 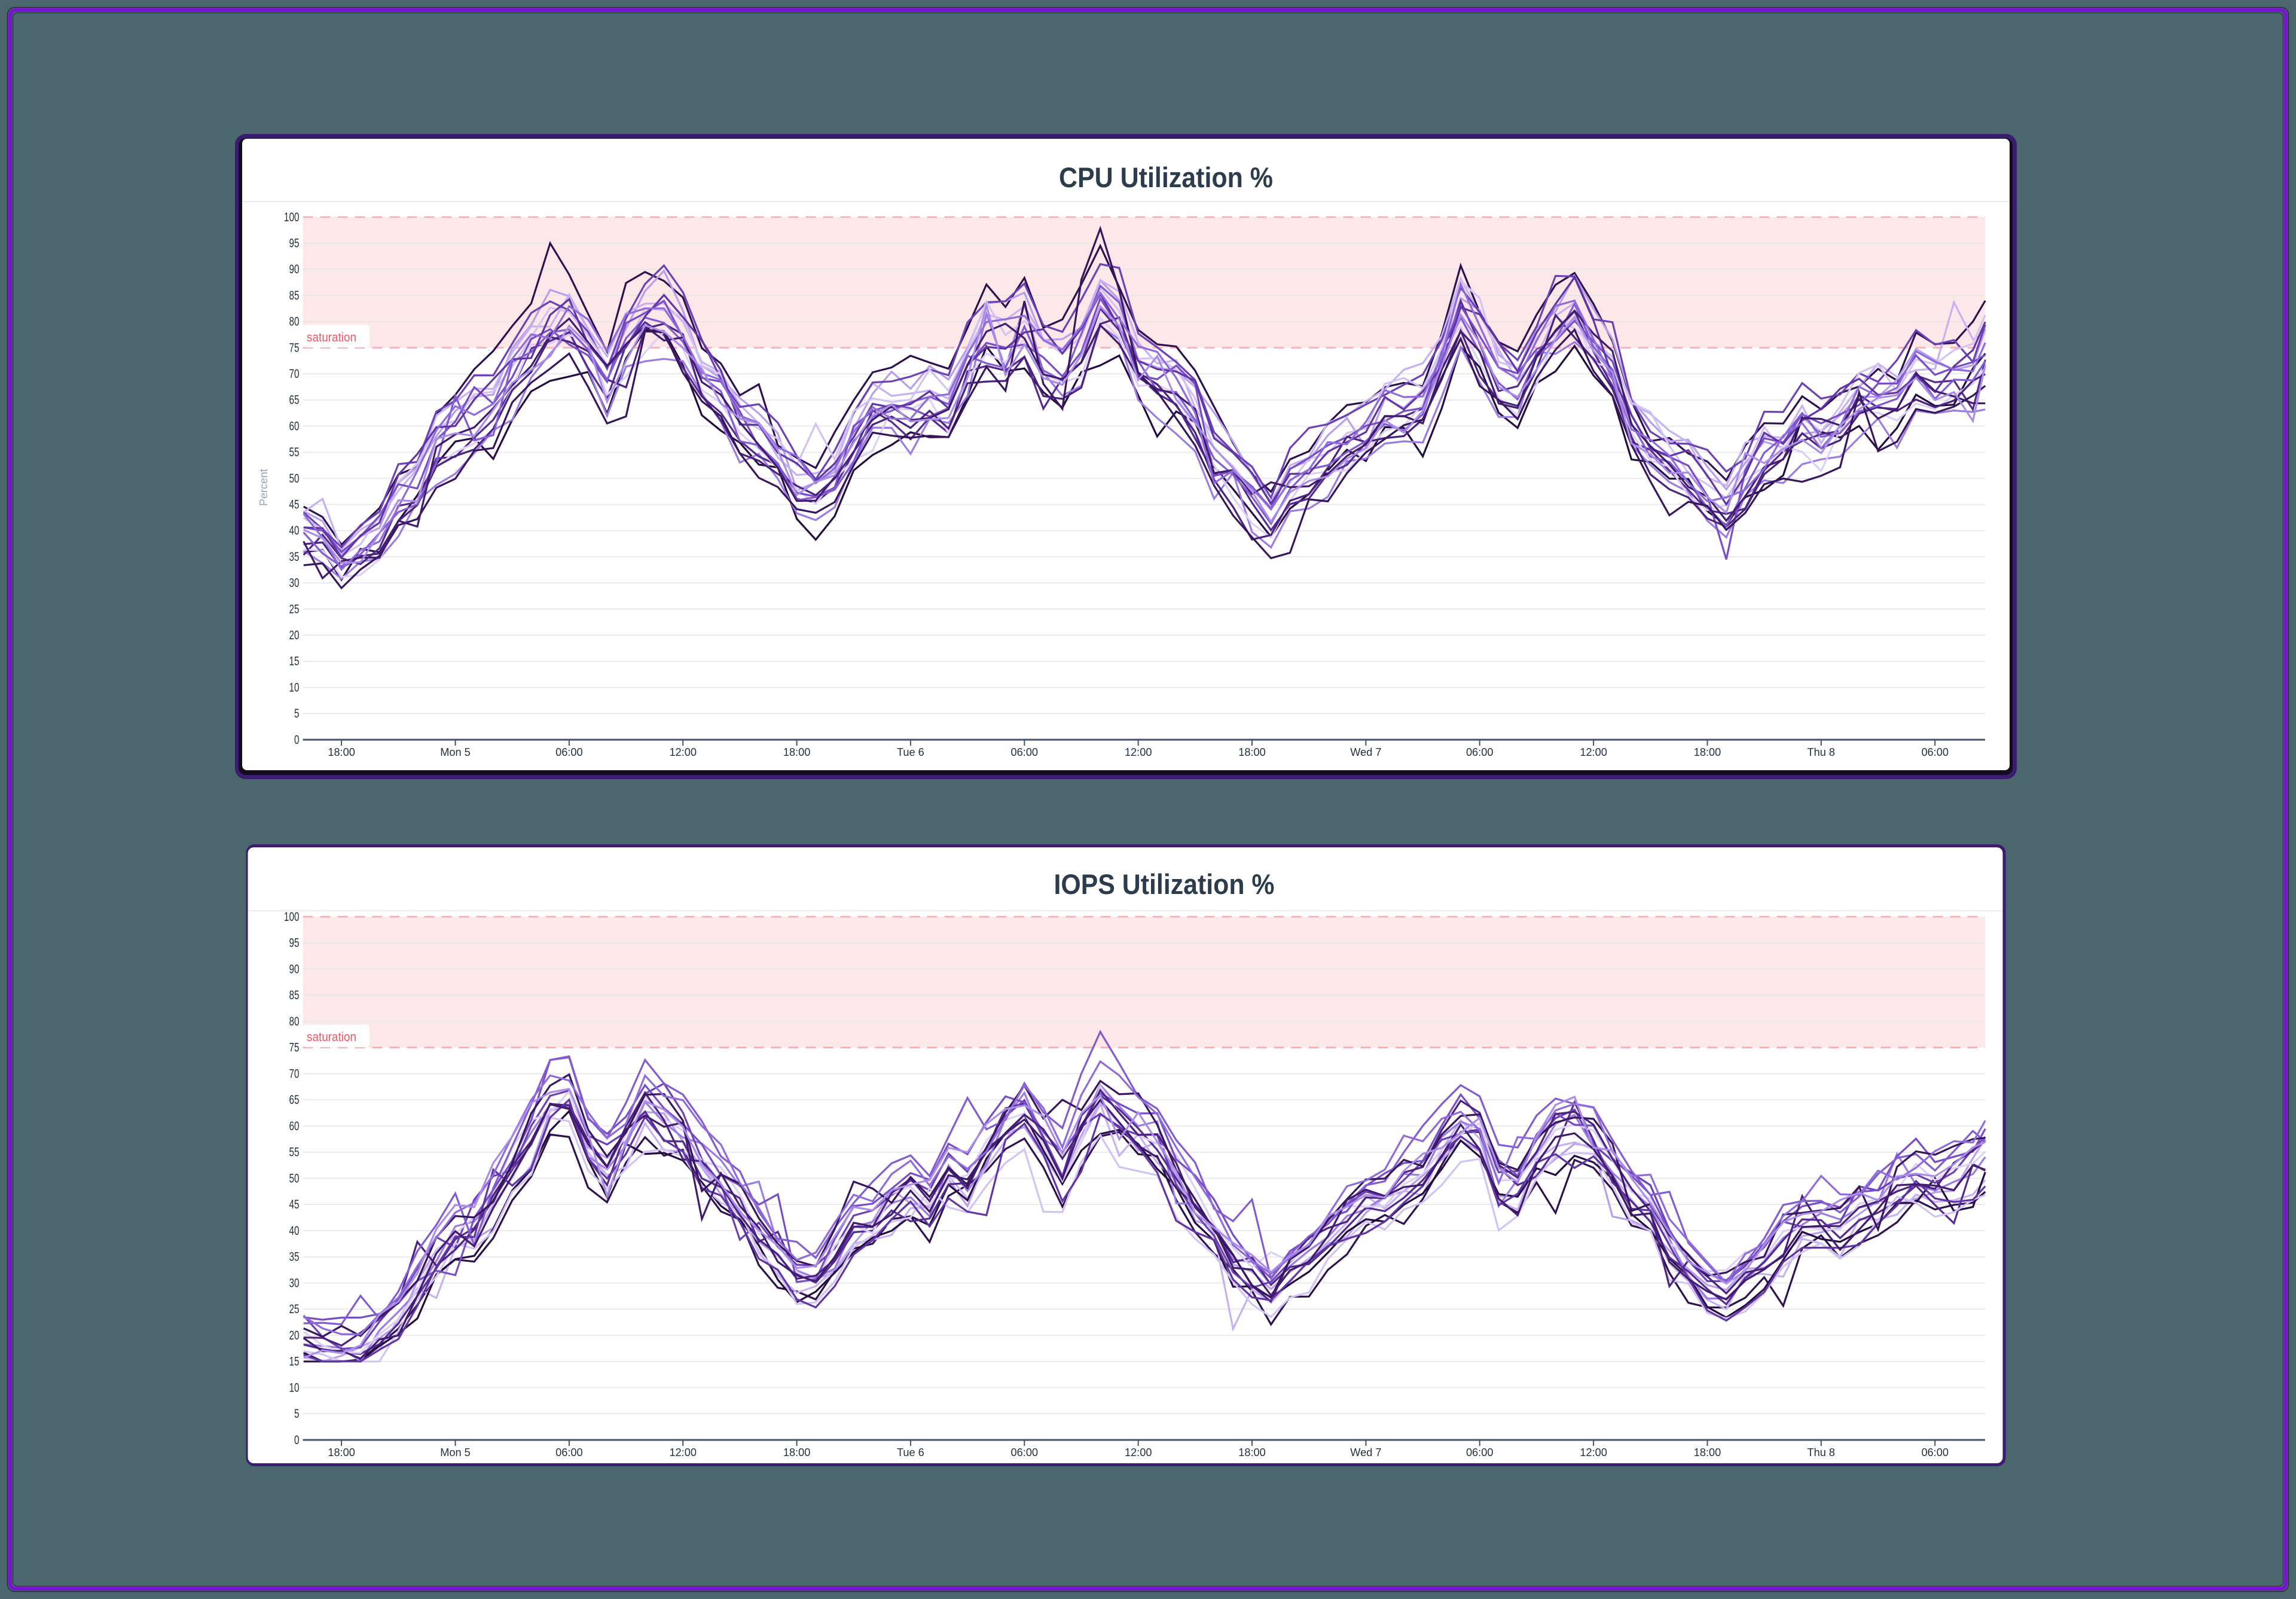 What do you see at coordinates (1164, 884) in the screenshot?
I see `svg-text: IOPS Utilization %` at bounding box center [1164, 884].